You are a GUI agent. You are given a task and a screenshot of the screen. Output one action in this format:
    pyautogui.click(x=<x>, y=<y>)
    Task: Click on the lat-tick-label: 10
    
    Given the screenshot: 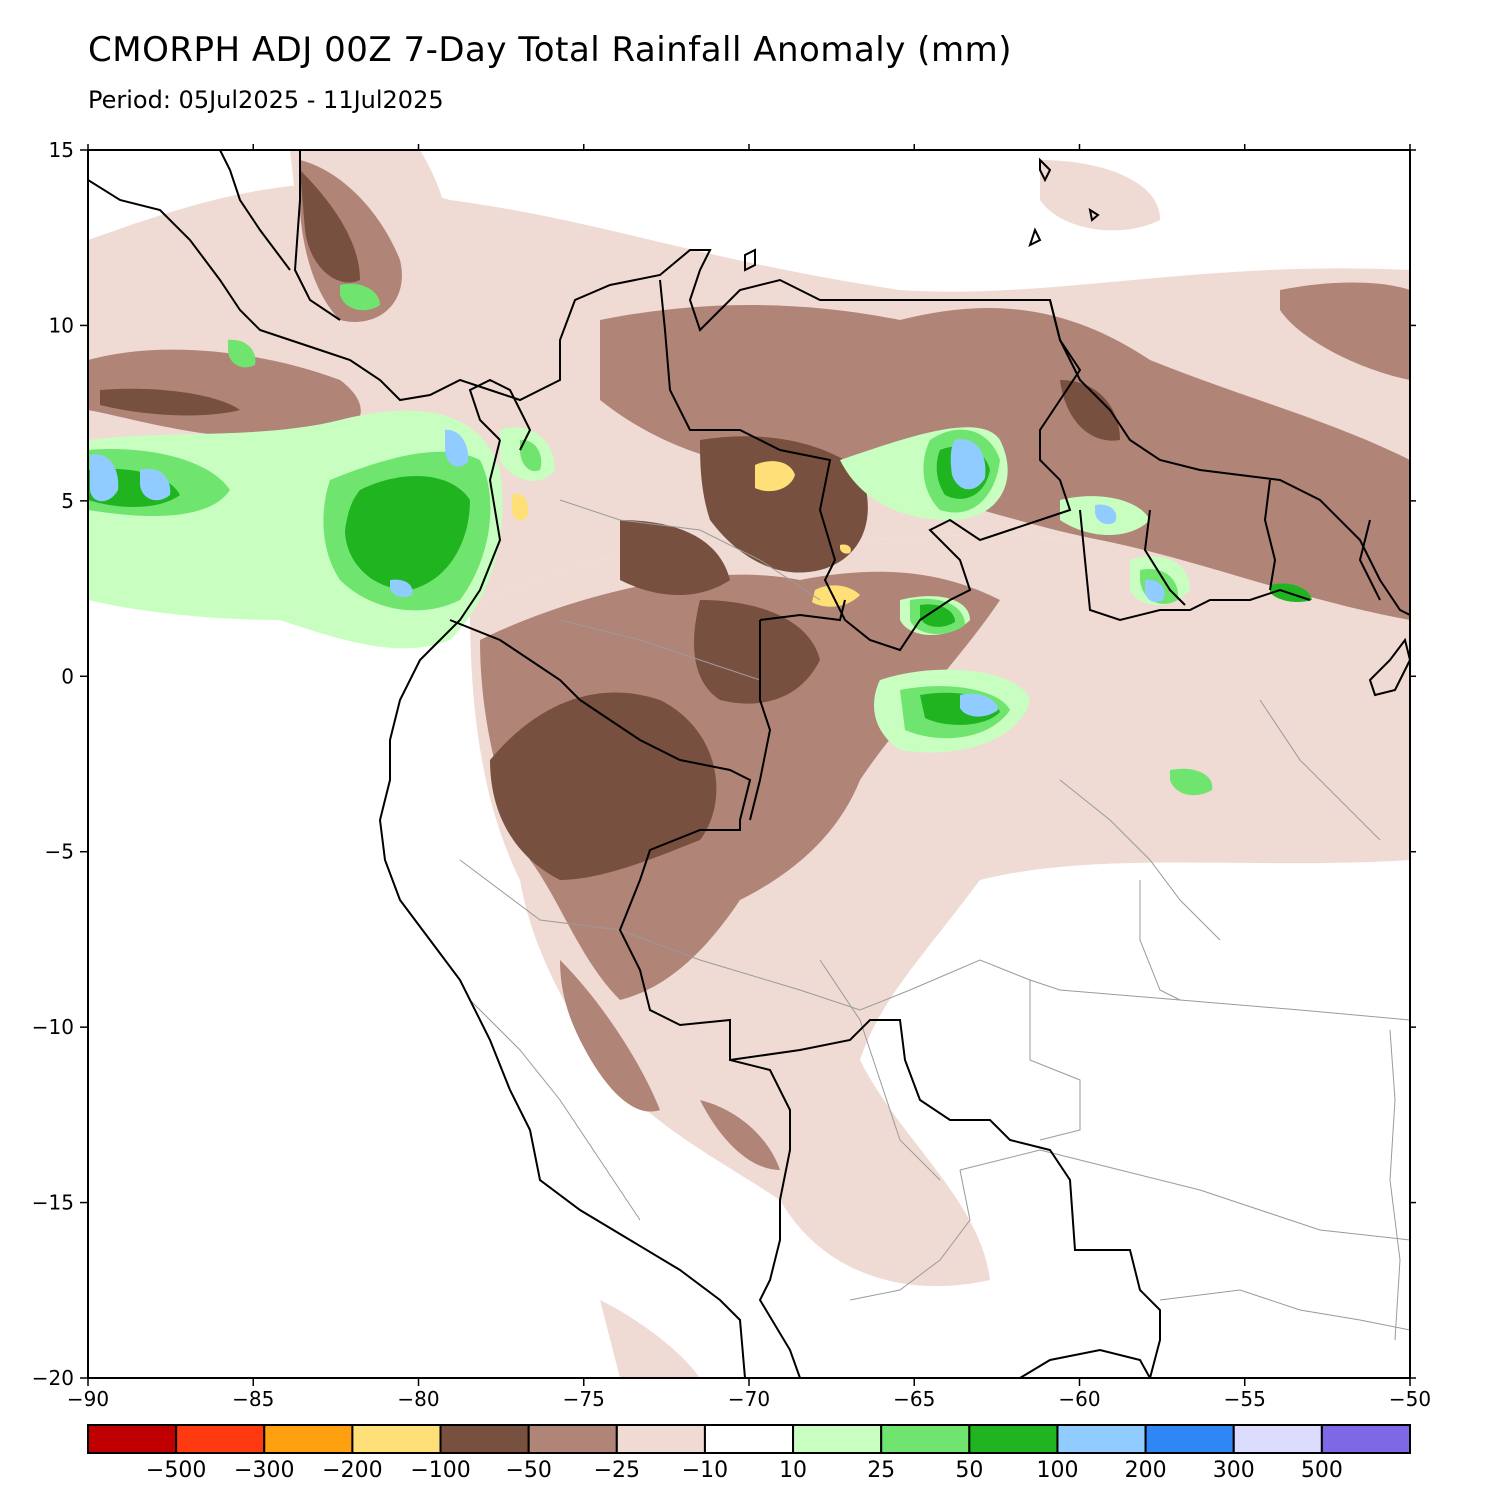 What is the action you would take?
    pyautogui.click(x=61, y=325)
    